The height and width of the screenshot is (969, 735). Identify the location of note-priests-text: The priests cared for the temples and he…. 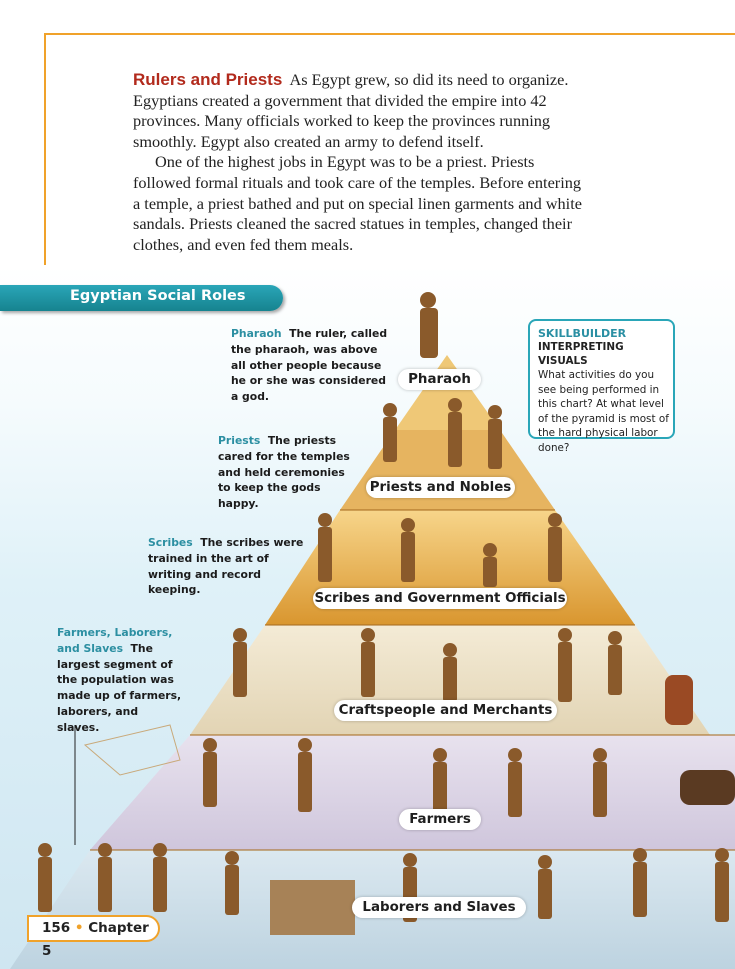
(284, 472).